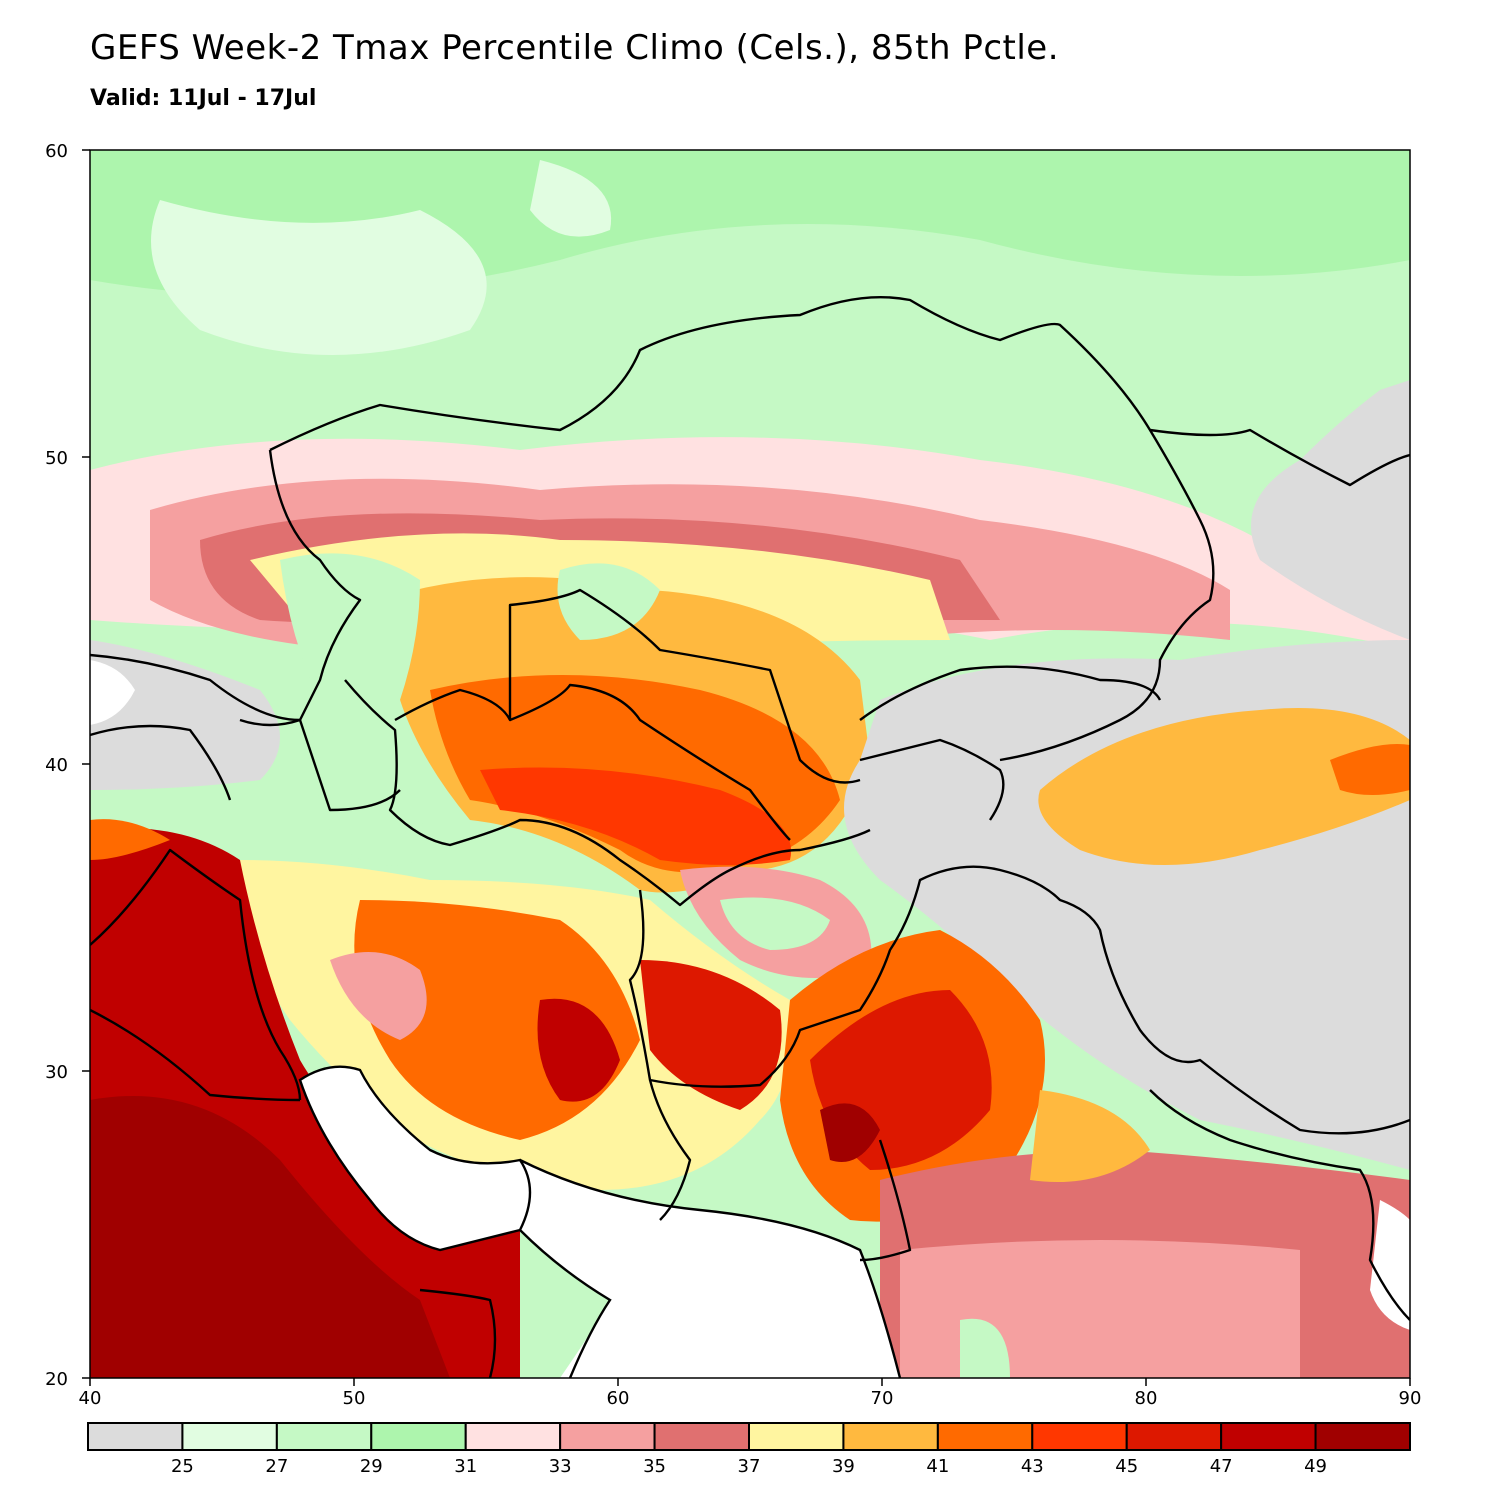 The height and width of the screenshot is (1500, 1500). What do you see at coordinates (882, 1398) in the screenshot?
I see `lon-tick-label: 70` at bounding box center [882, 1398].